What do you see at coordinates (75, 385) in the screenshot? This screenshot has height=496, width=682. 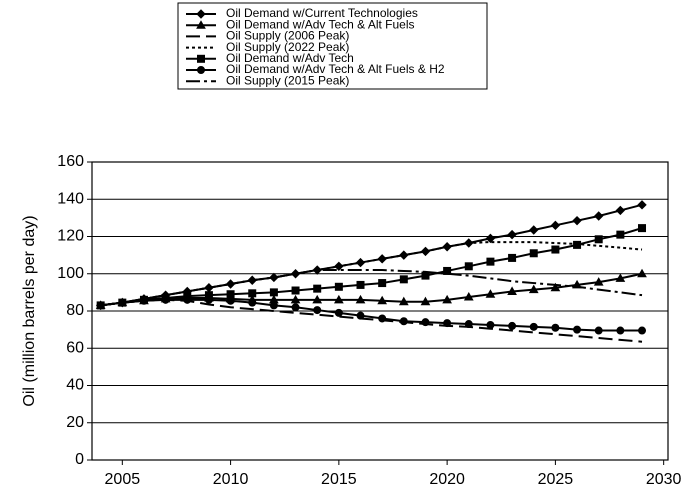 I see `y-tick-label: 40` at bounding box center [75, 385].